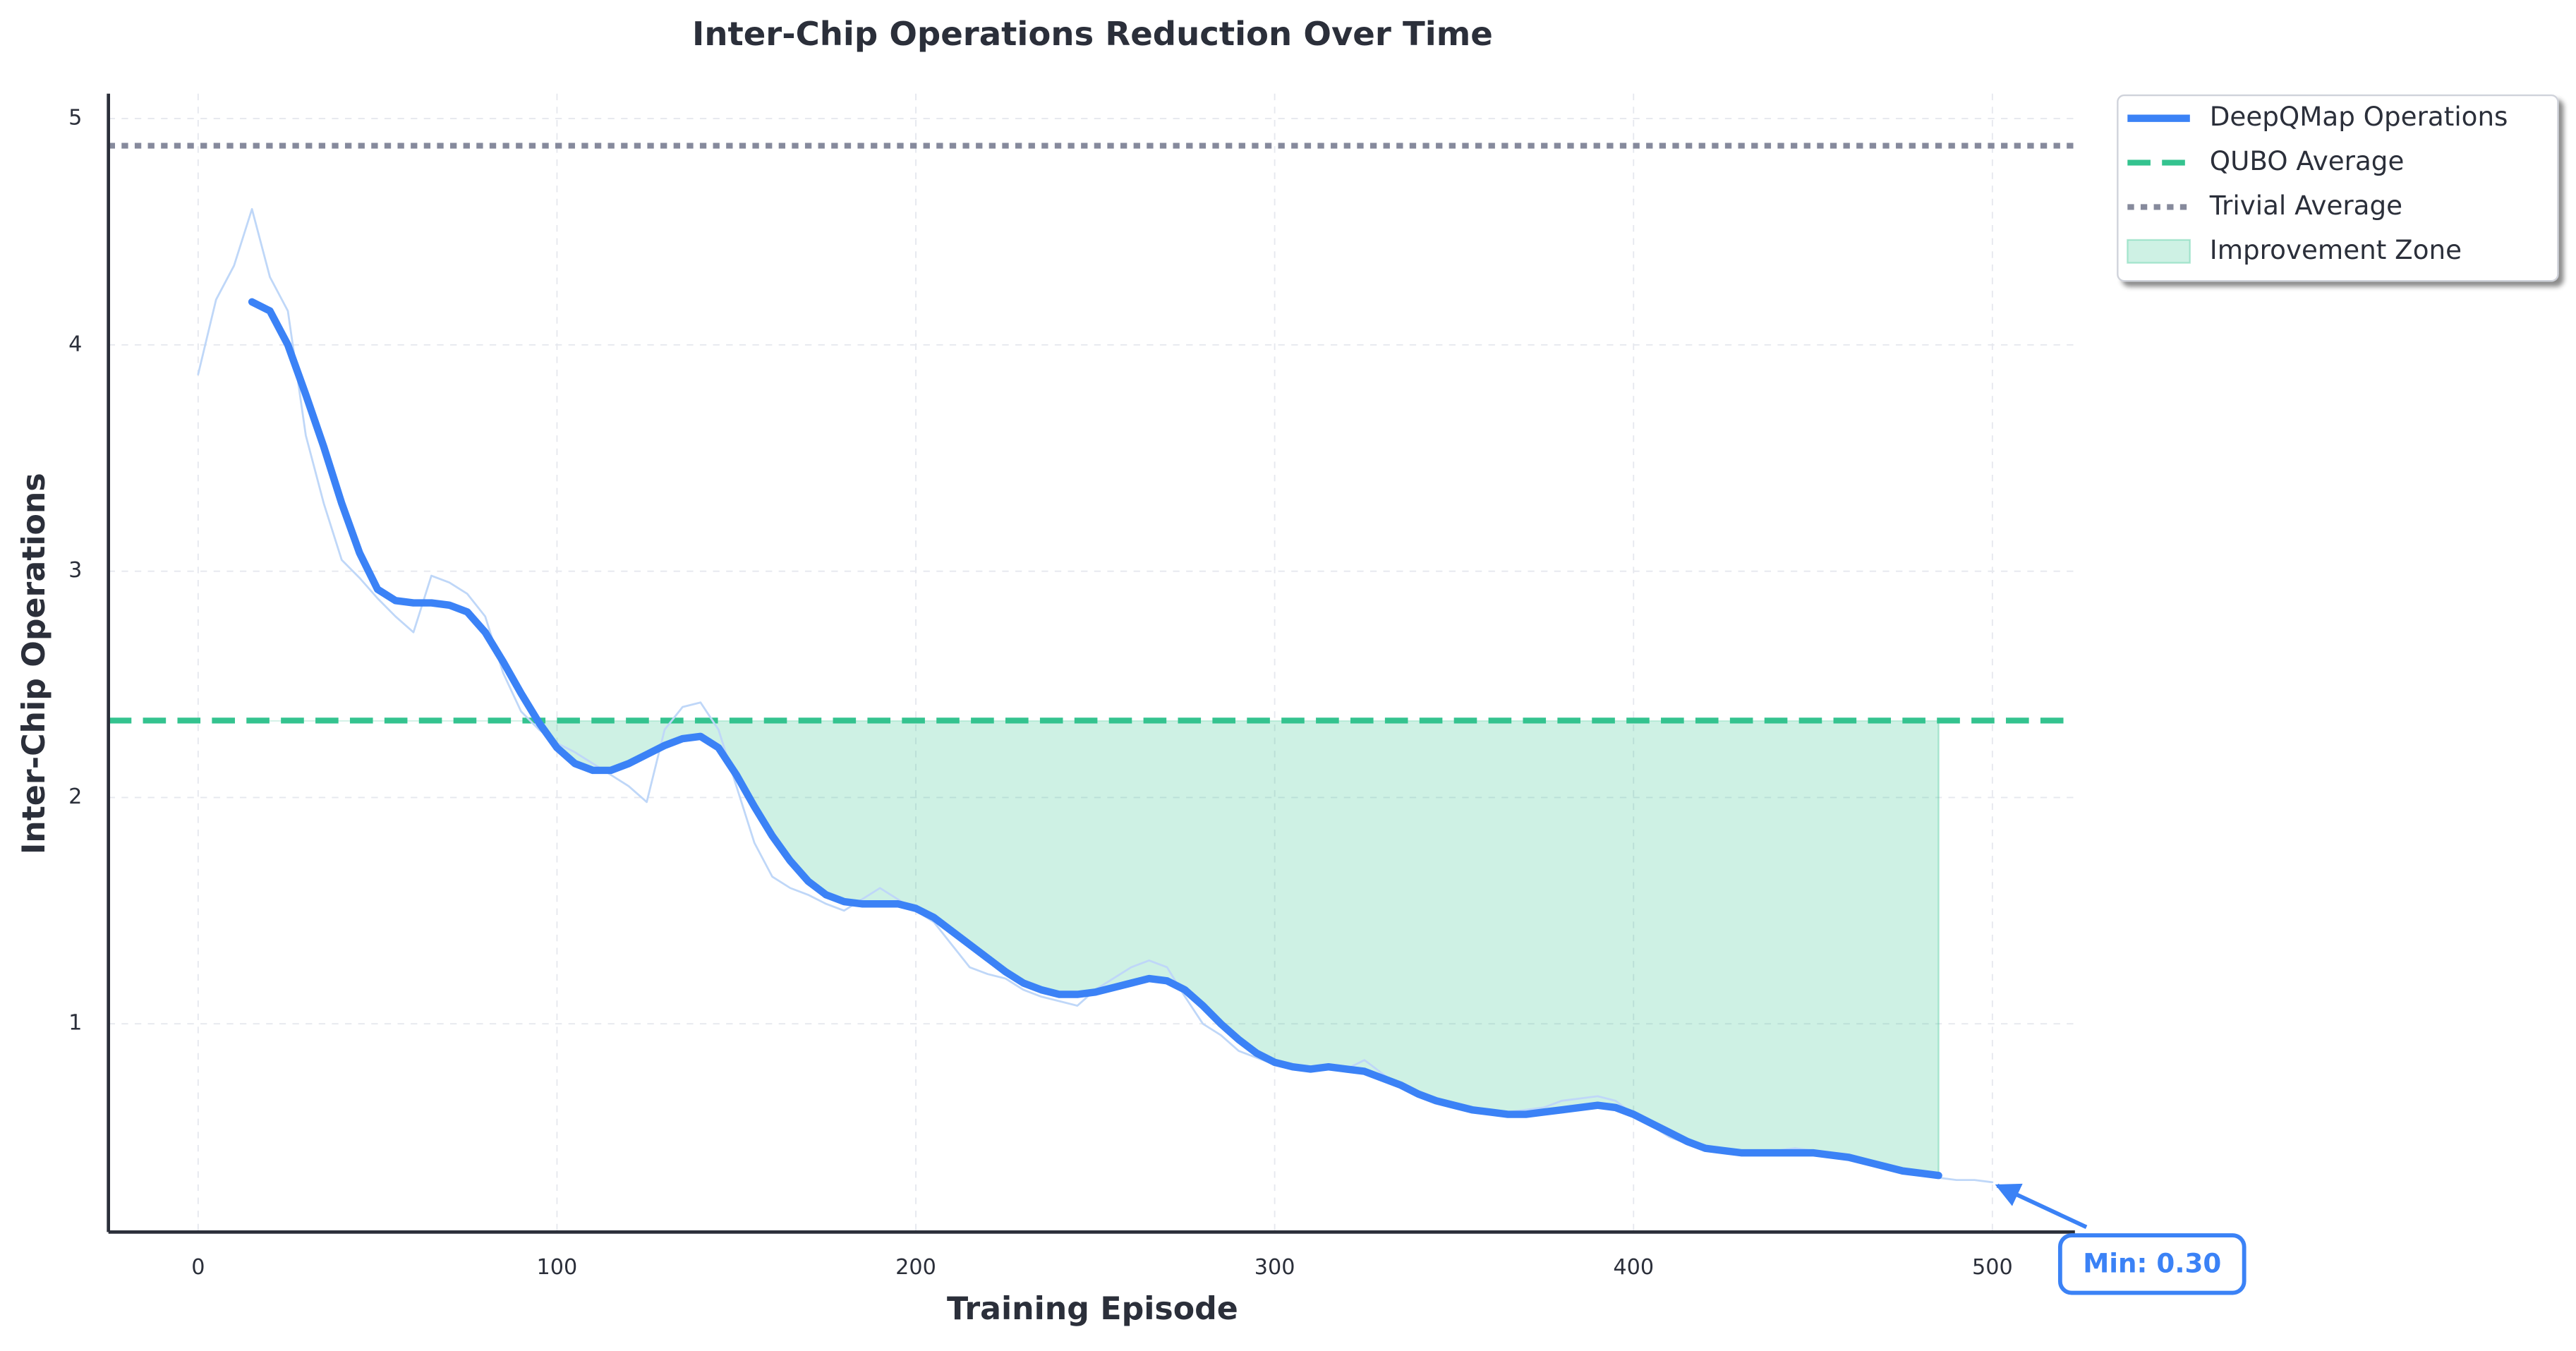 The width and height of the screenshot is (2576, 1351). I want to click on y-axis-label: Inter-Chip Operations, so click(34, 663).